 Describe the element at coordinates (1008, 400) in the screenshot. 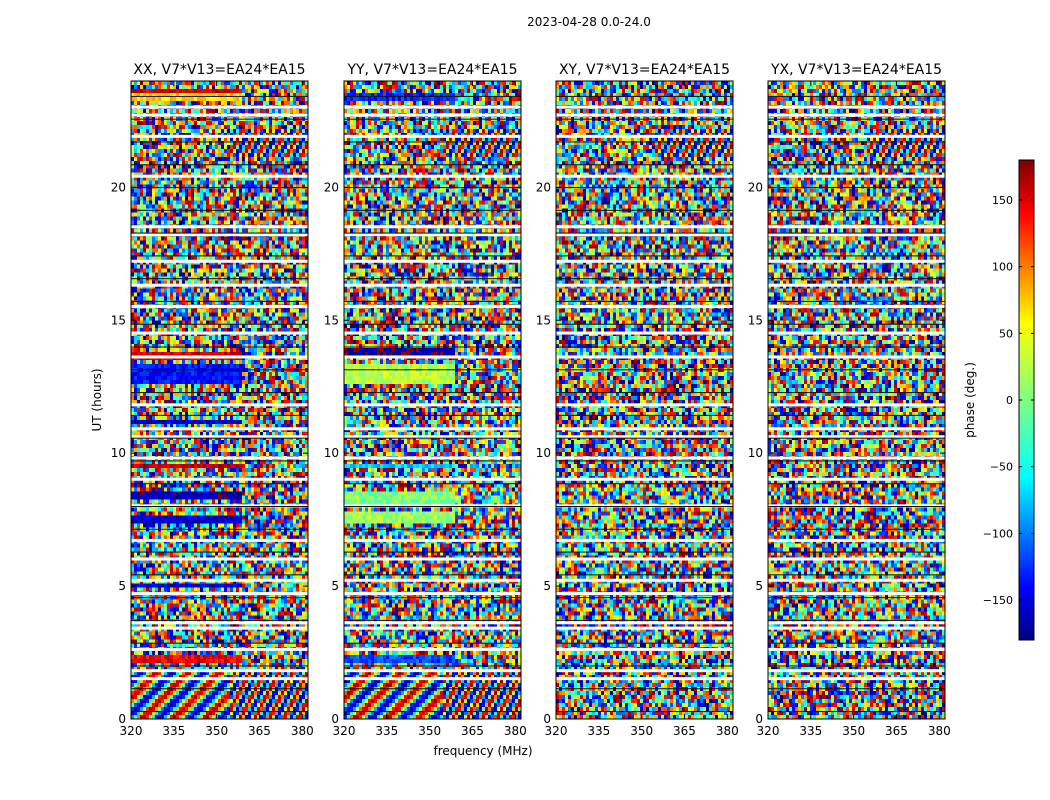

I see `colorbar-ticks: 150 100 50 0 −50 −100 −150` at that location.